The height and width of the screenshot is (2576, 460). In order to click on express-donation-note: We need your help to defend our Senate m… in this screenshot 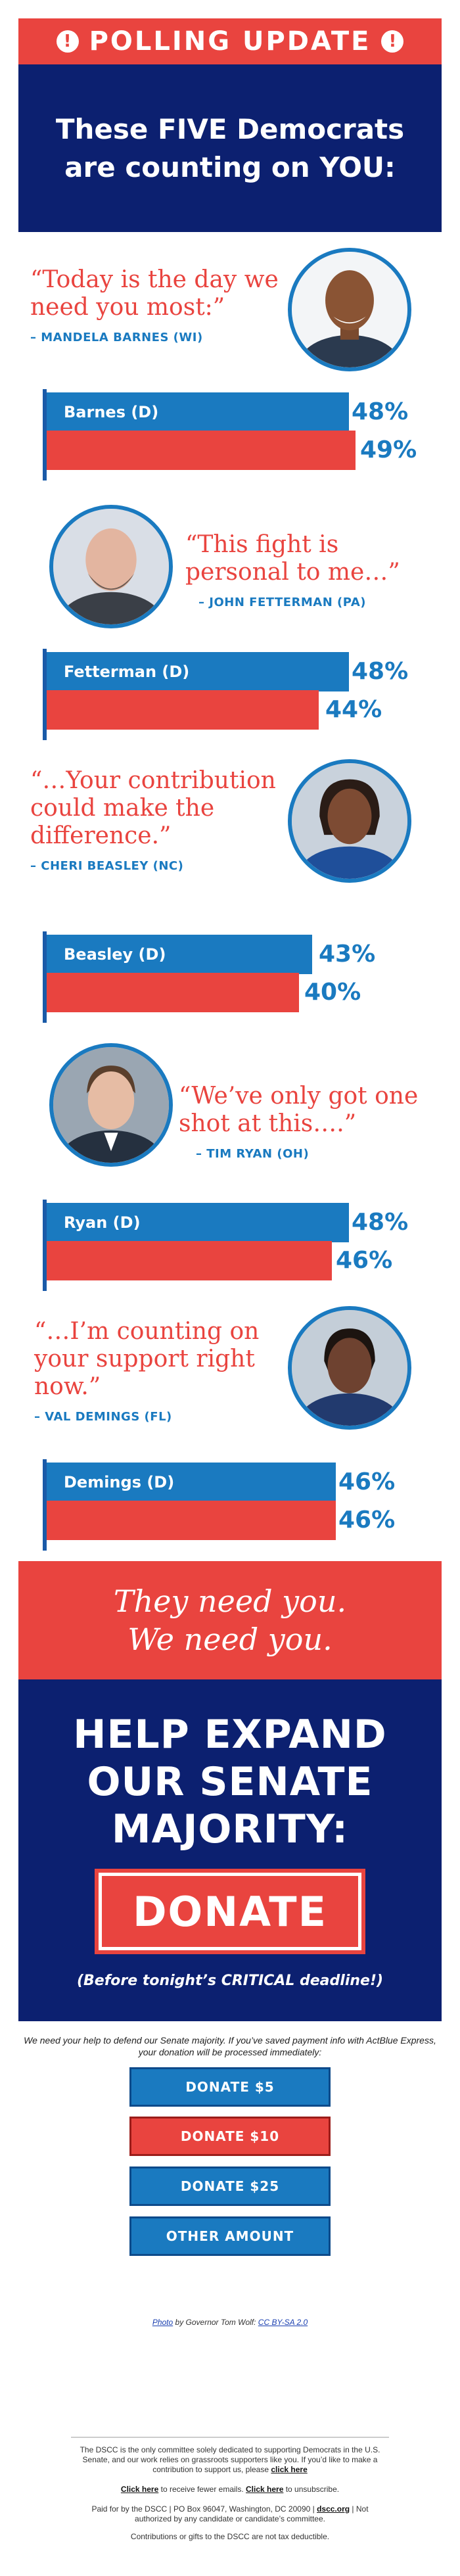, I will do `click(230, 2046)`.